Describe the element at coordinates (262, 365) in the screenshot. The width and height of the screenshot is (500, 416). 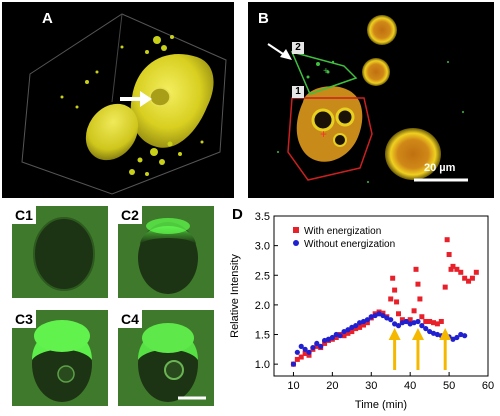
I see `y-tick-label: 1.0` at that location.